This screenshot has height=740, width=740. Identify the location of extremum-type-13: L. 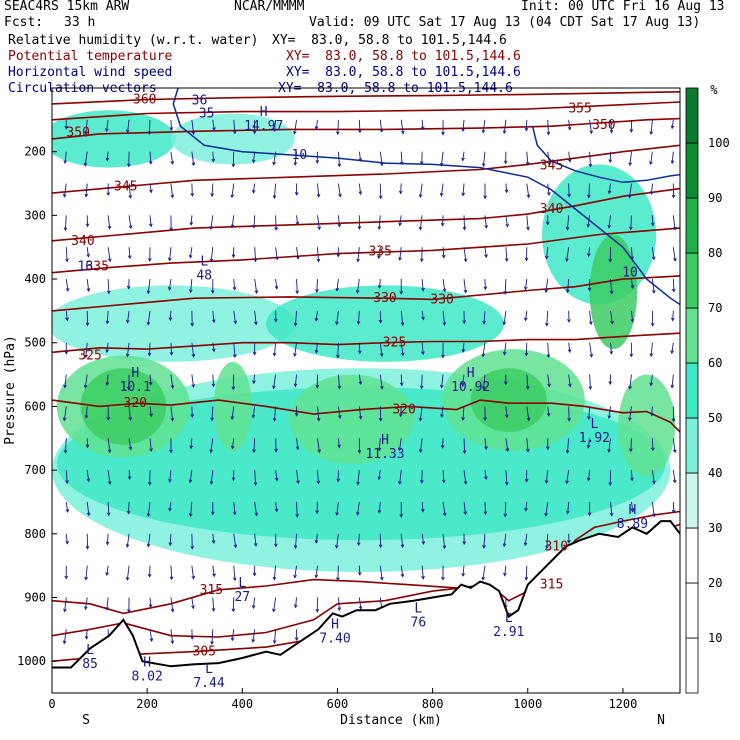
(209, 669).